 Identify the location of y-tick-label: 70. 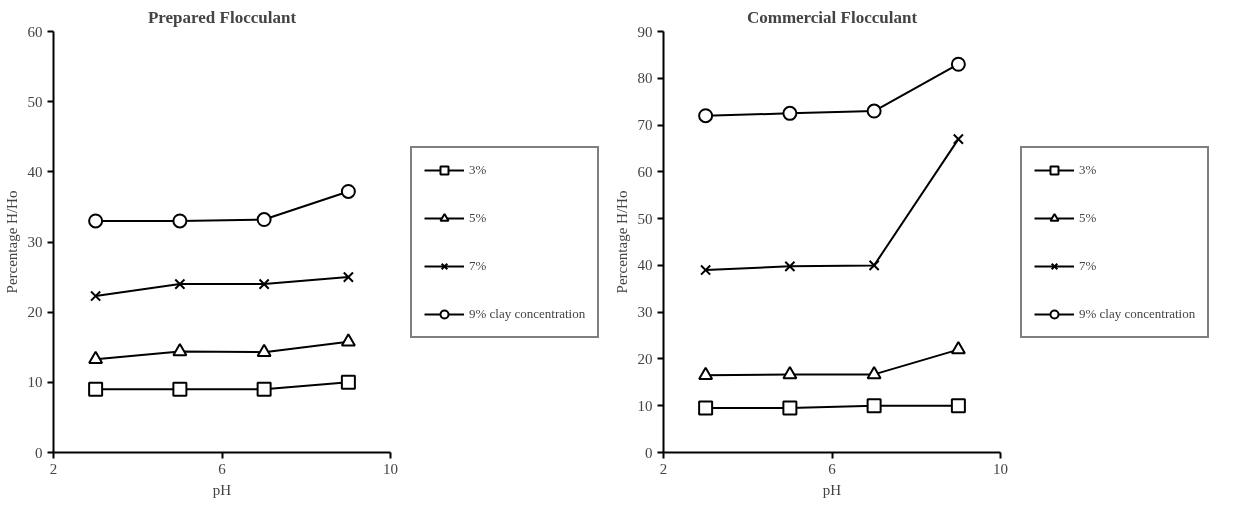
(645, 125).